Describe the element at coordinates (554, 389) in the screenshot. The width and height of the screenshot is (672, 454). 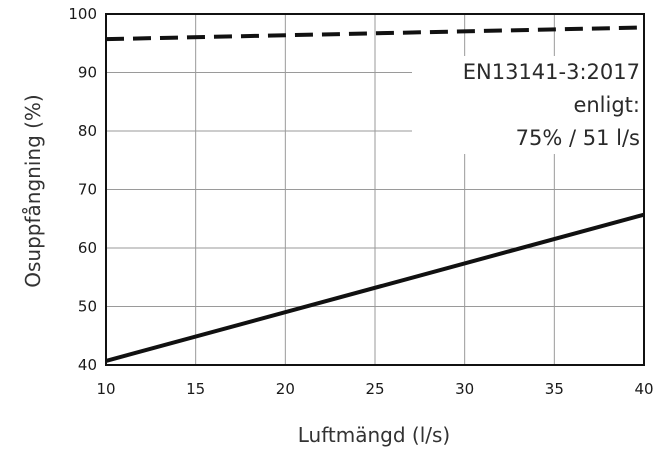
I see `x-tick-label-5: 35` at that location.